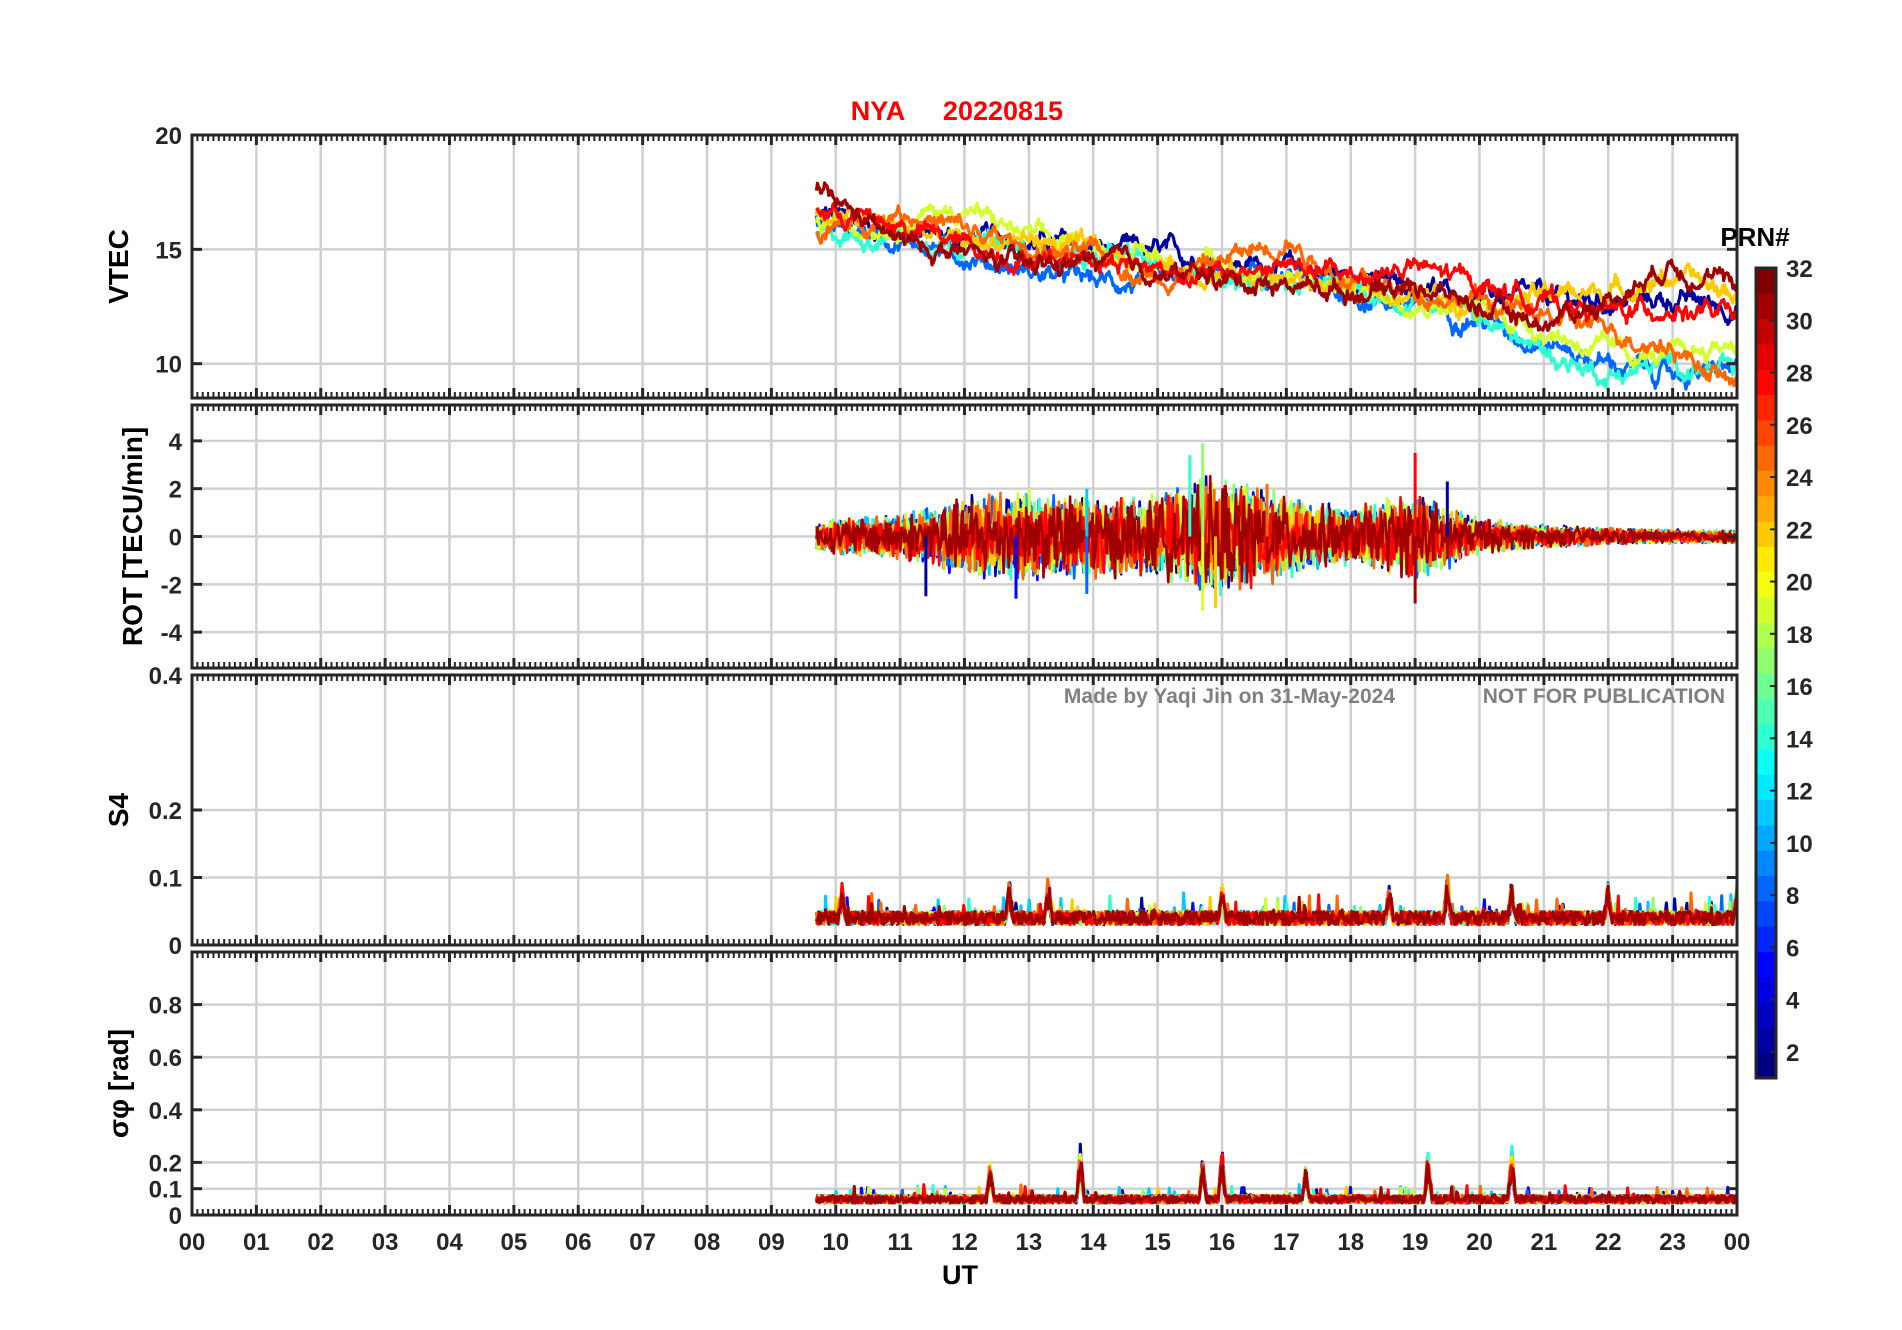 The image size is (1902, 1330). What do you see at coordinates (165, 811) in the screenshot?
I see `y-tick-label: 0.2` at bounding box center [165, 811].